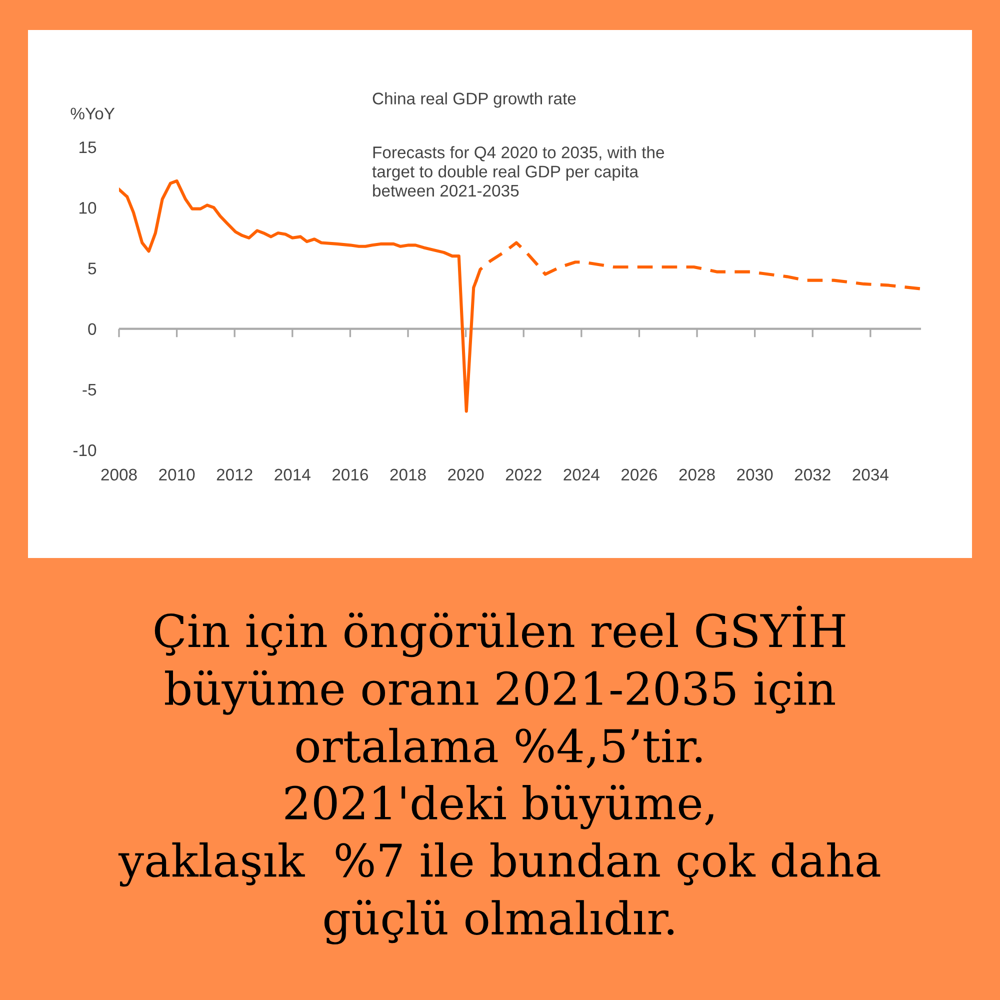 This screenshot has height=1000, width=1000. Describe the element at coordinates (812, 474) in the screenshot. I see `x-tick-label: 2032` at that location.